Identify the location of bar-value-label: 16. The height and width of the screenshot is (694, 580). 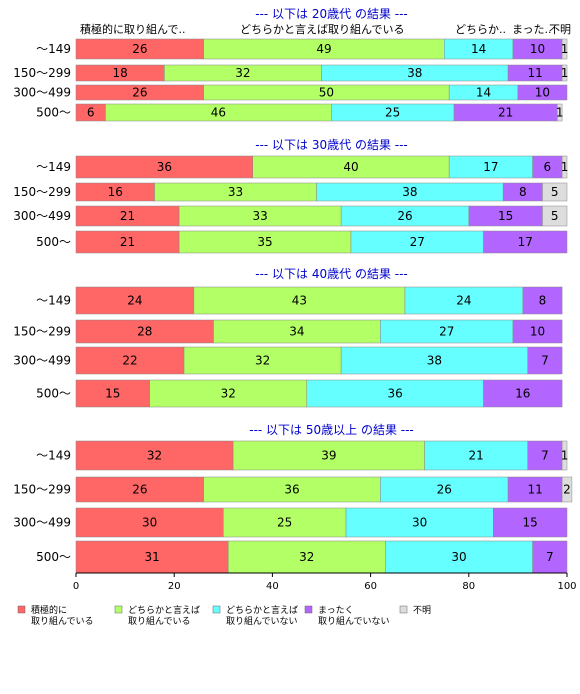
(115, 192).